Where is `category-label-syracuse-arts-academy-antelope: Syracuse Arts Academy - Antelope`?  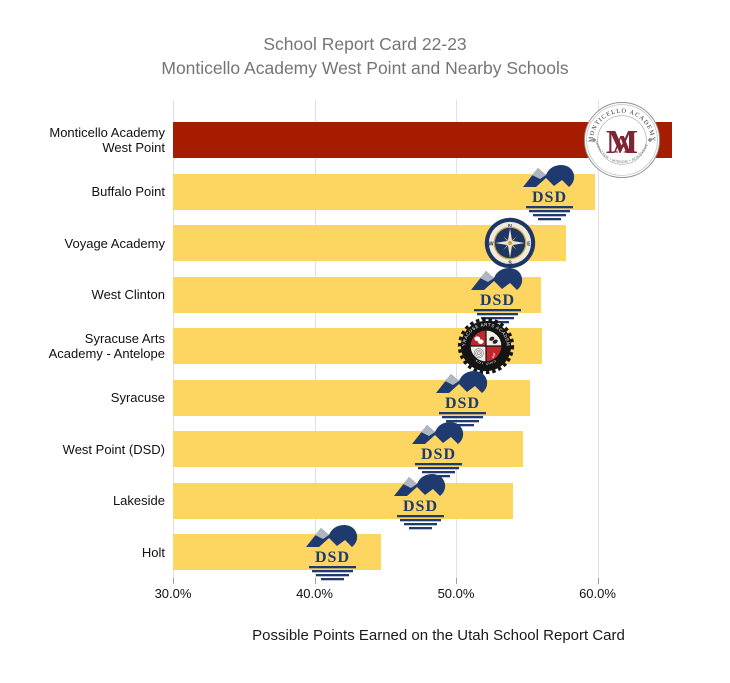
category-label-syracuse-arts-academy-antelope: Syracuse Arts Academy - Antelope is located at coordinates (106, 346).